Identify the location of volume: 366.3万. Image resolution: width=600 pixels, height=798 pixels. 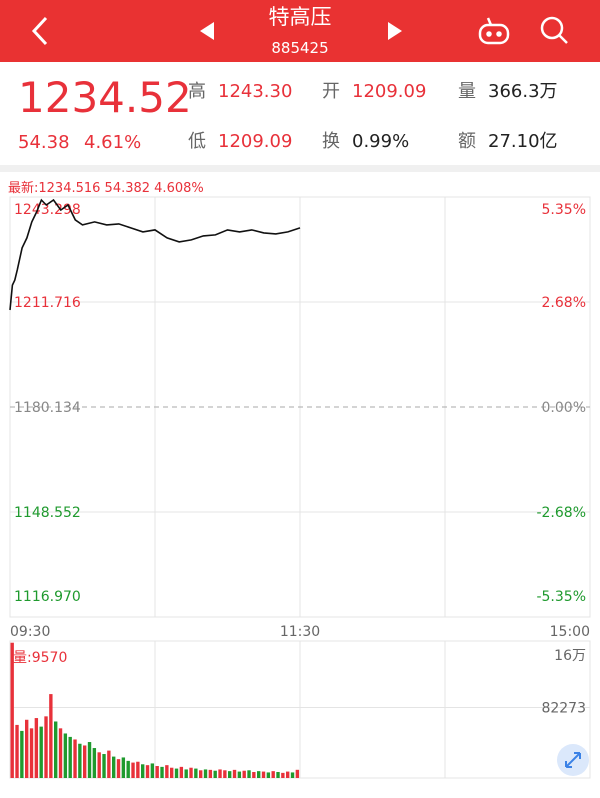
(523, 91).